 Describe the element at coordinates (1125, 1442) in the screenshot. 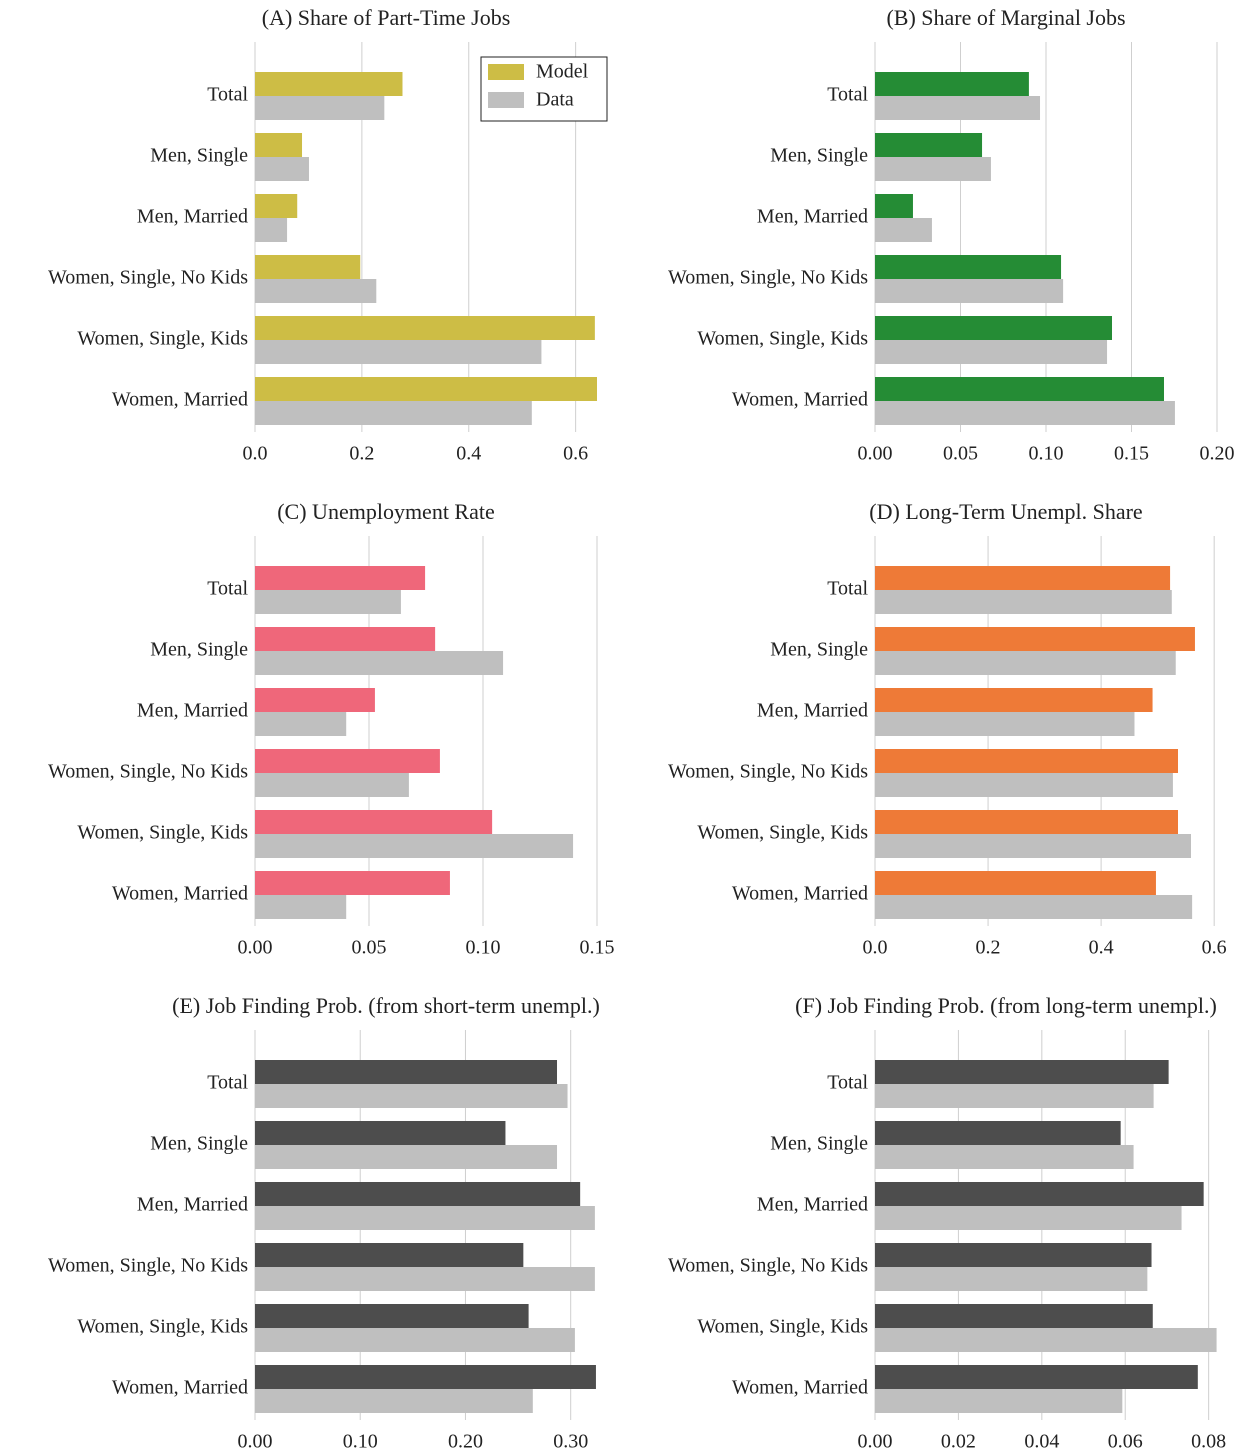

I see `x-tick-label: 0.06` at that location.